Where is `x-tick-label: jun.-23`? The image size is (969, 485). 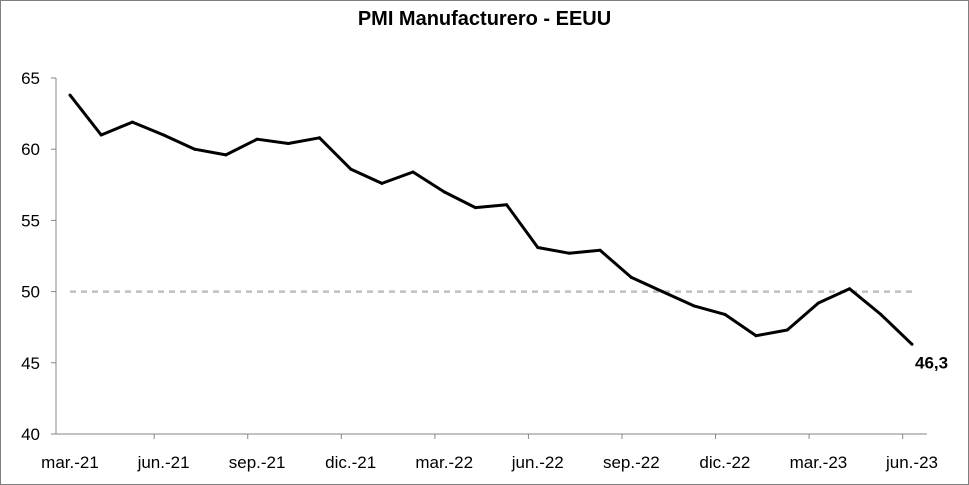
x-tick-label: jun.-23 is located at coordinates (911, 462).